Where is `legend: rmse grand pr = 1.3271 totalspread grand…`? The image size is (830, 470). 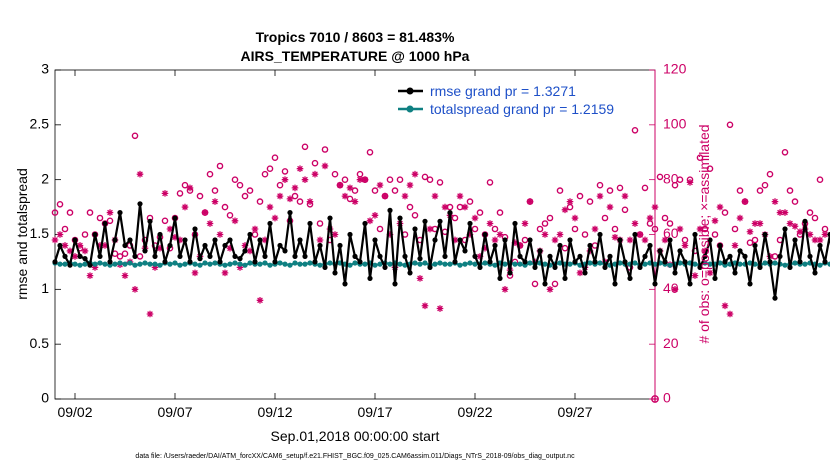
legend: rmse grand pr = 1.3271 totalspread grand… is located at coordinates (519, 100).